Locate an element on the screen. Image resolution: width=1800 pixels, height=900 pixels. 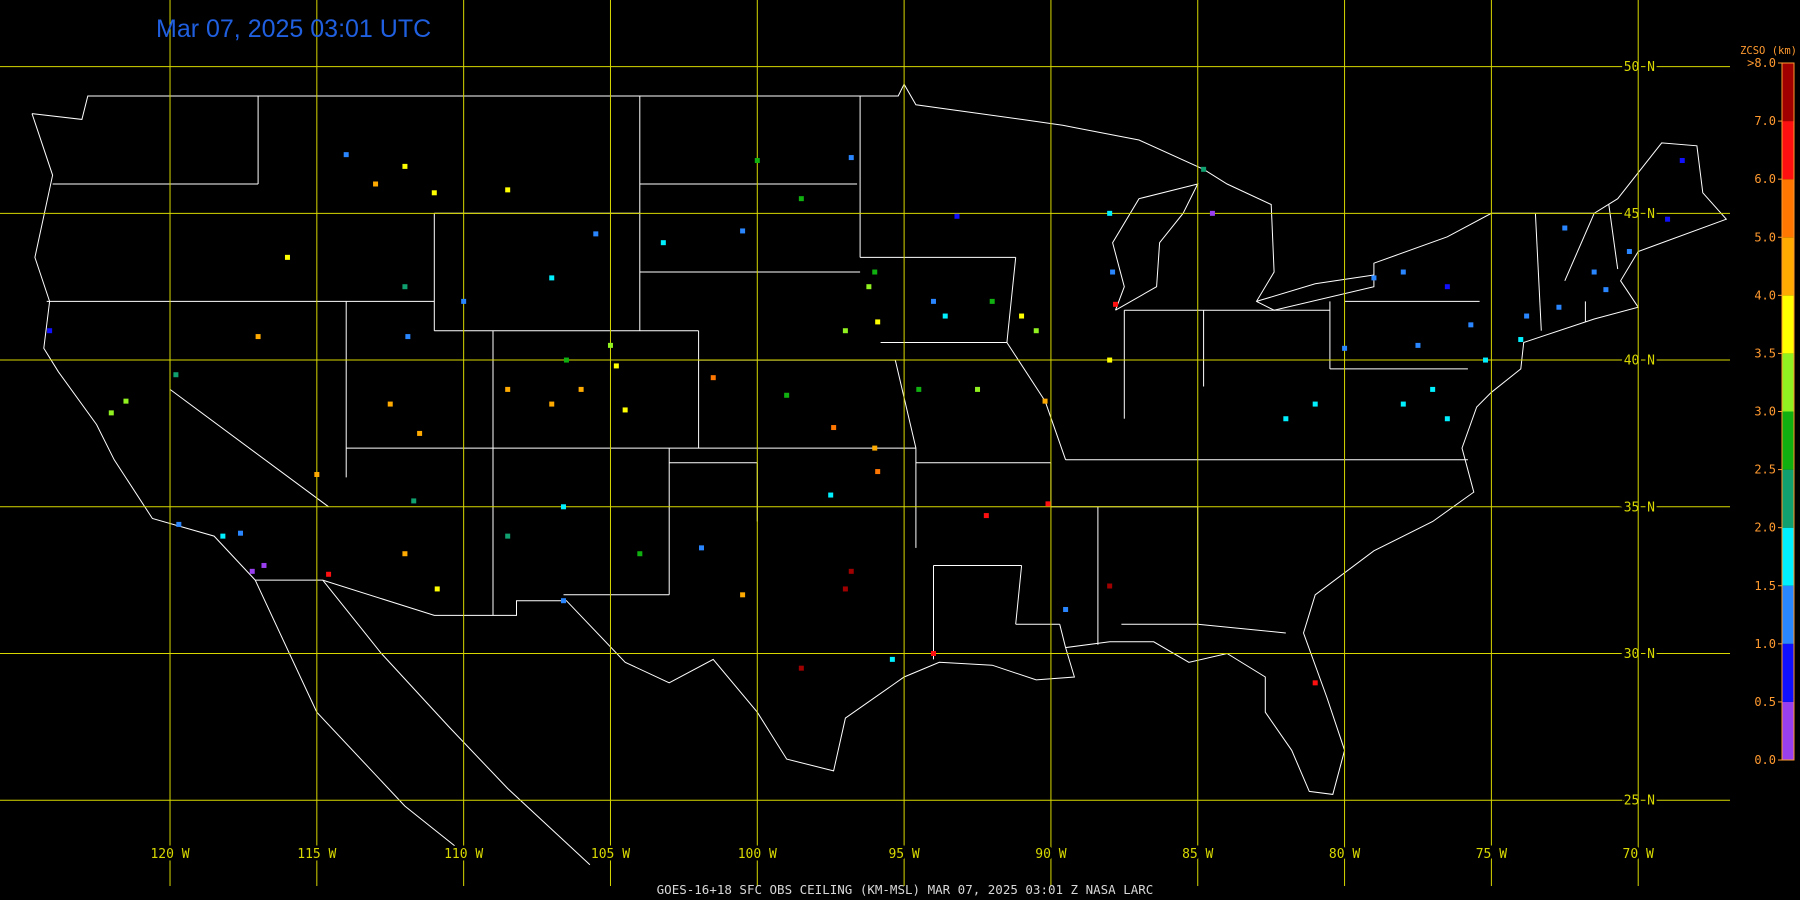
mexico-coast is located at coordinates (456, 722).